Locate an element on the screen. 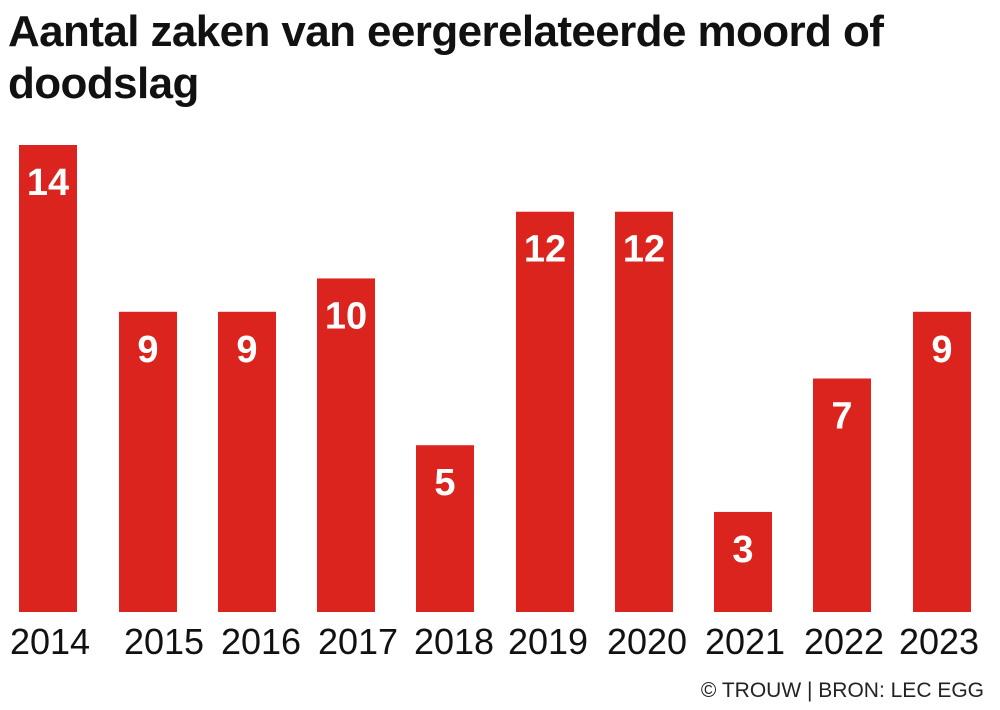 The width and height of the screenshot is (1000, 710). x-tick-label-2015: 2015 is located at coordinates (164, 641).